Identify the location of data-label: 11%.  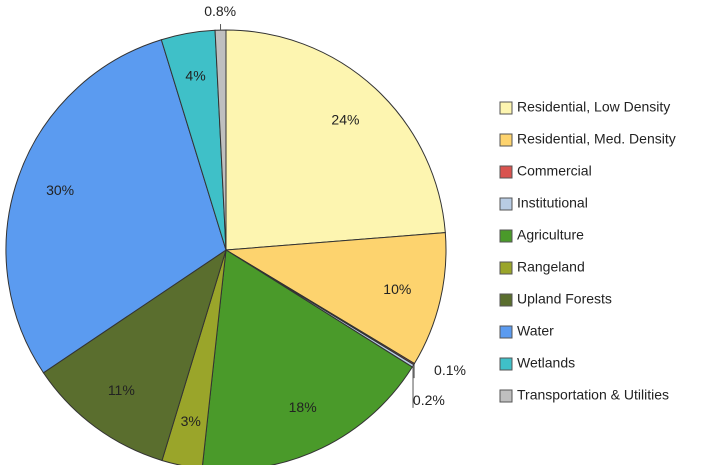
(121, 390).